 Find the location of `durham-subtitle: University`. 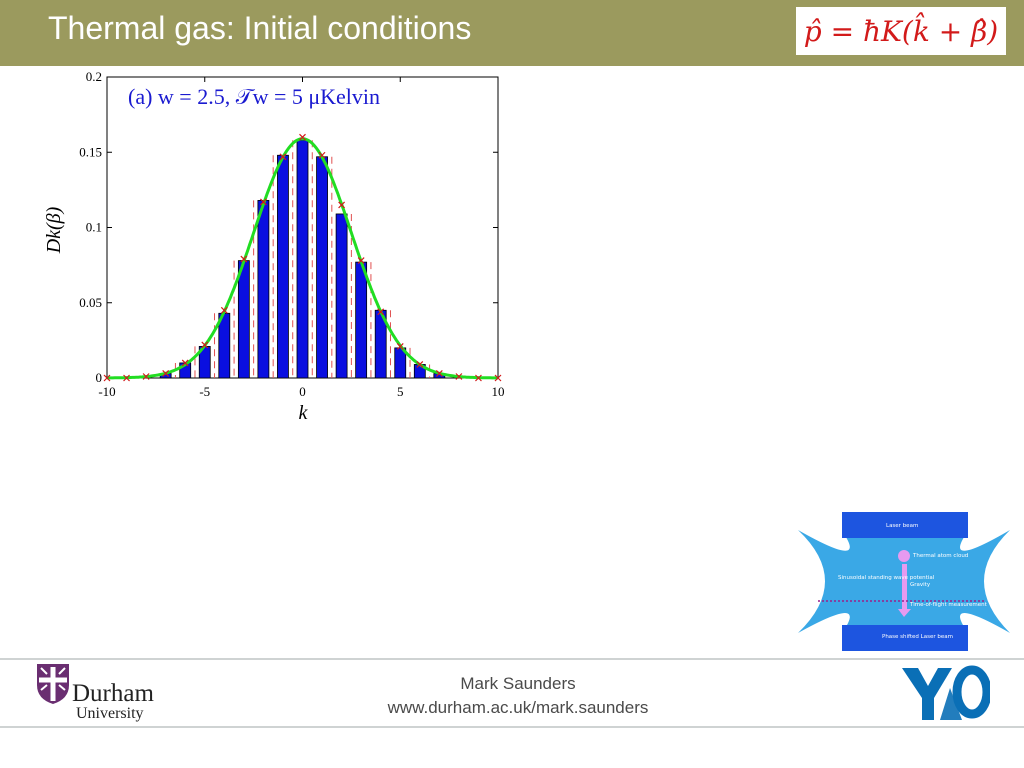

durham-subtitle: University is located at coordinates (110, 713).